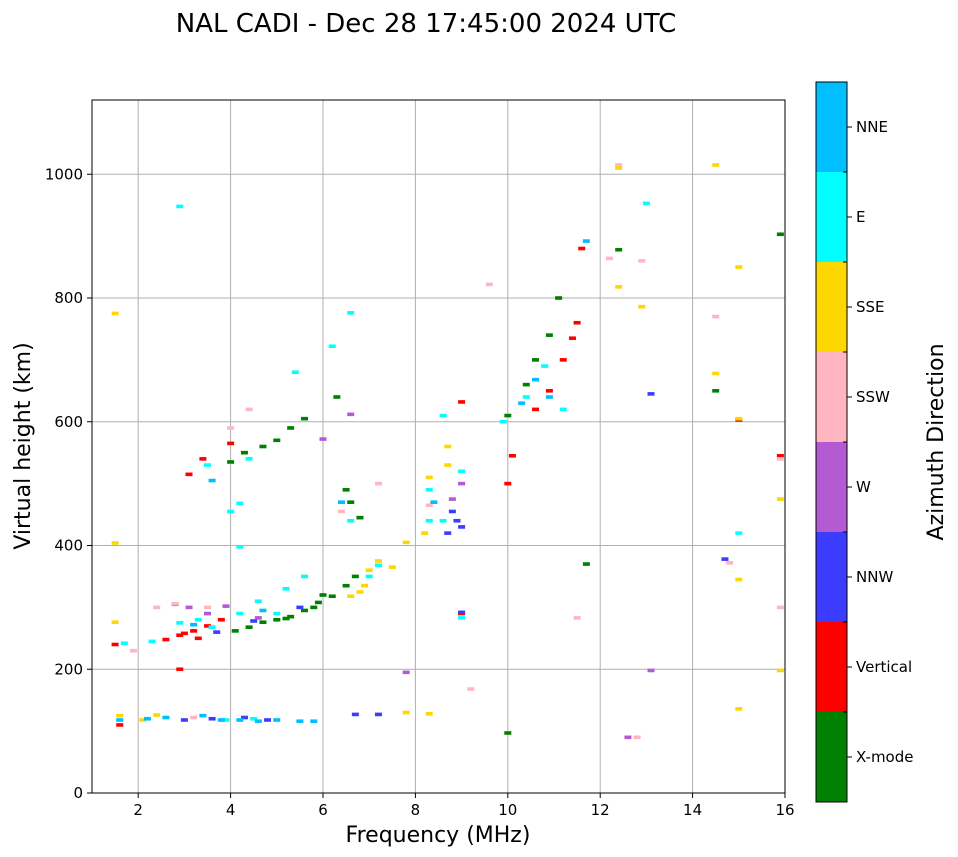  What do you see at coordinates (784, 810) in the screenshot?
I see `x-tick-label: 16` at bounding box center [784, 810].